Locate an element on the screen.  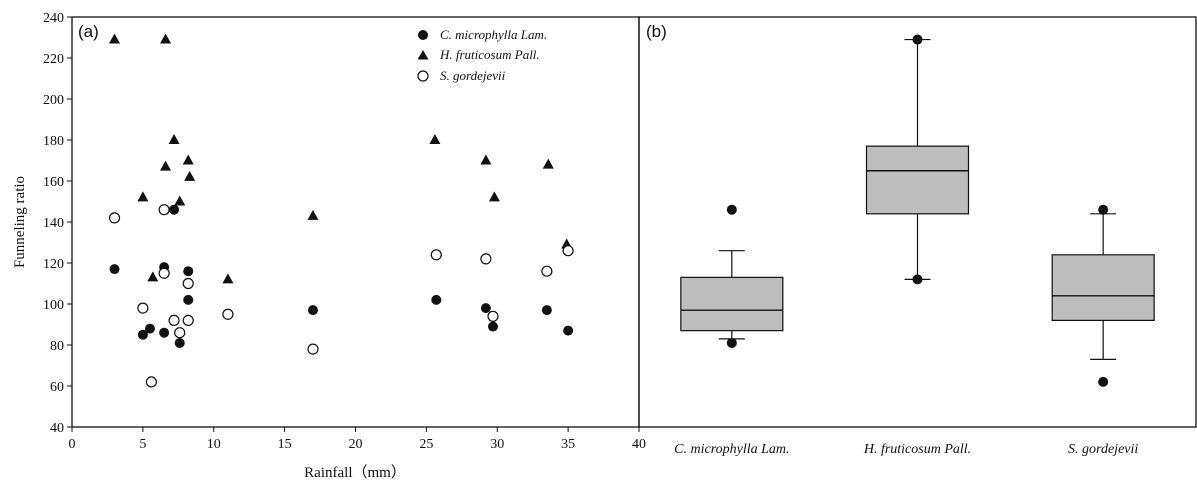
x-tick-label: 15 is located at coordinates (285, 444).